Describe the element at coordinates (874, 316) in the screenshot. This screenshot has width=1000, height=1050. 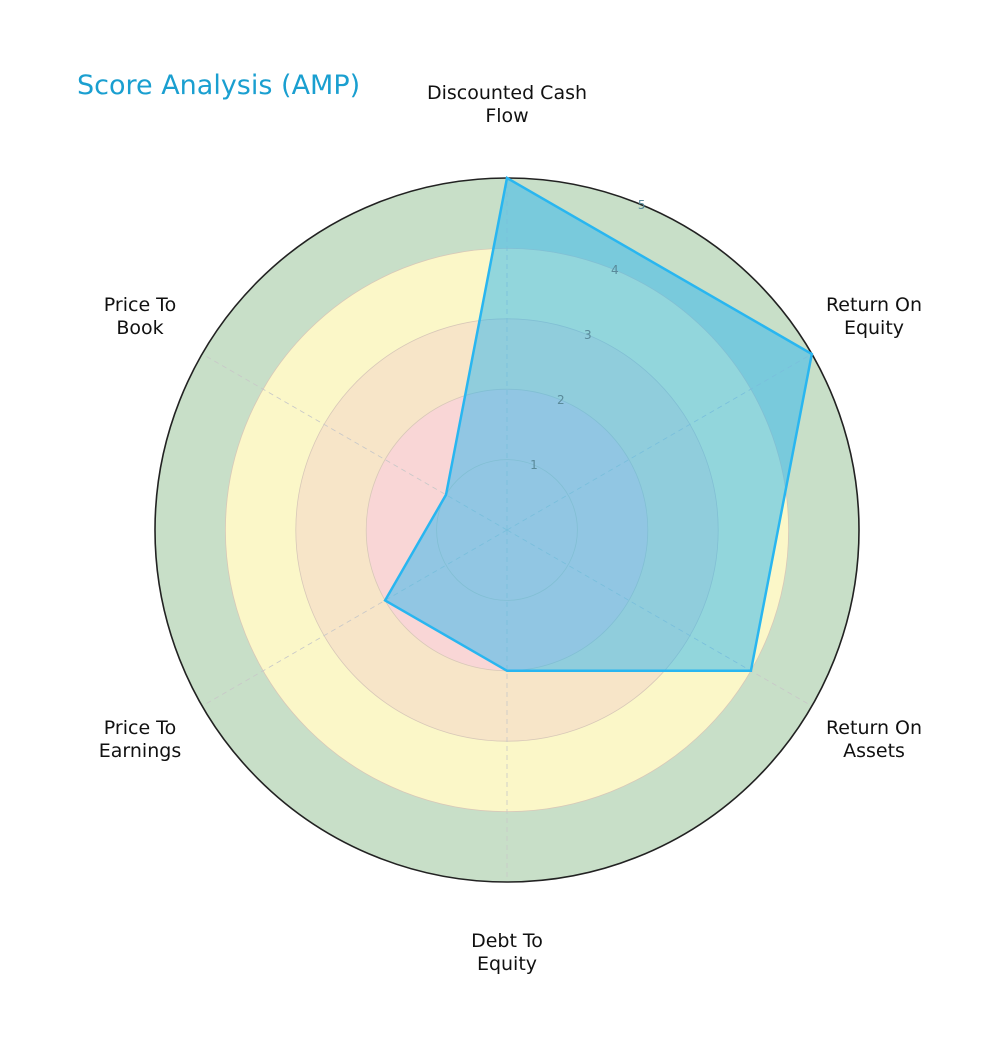
I see `axis-label-roe: Return On Equity` at that location.